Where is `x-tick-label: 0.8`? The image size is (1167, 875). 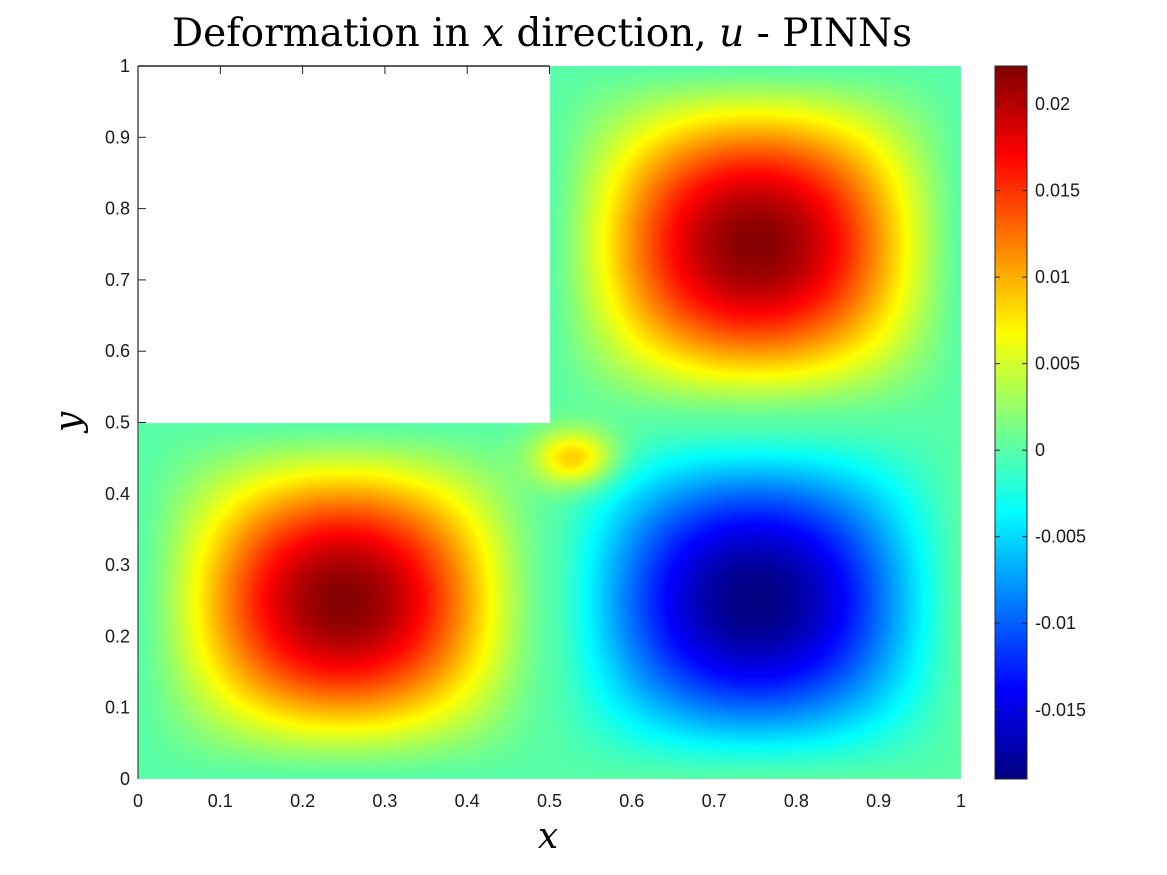
x-tick-label: 0.8 is located at coordinates (796, 801).